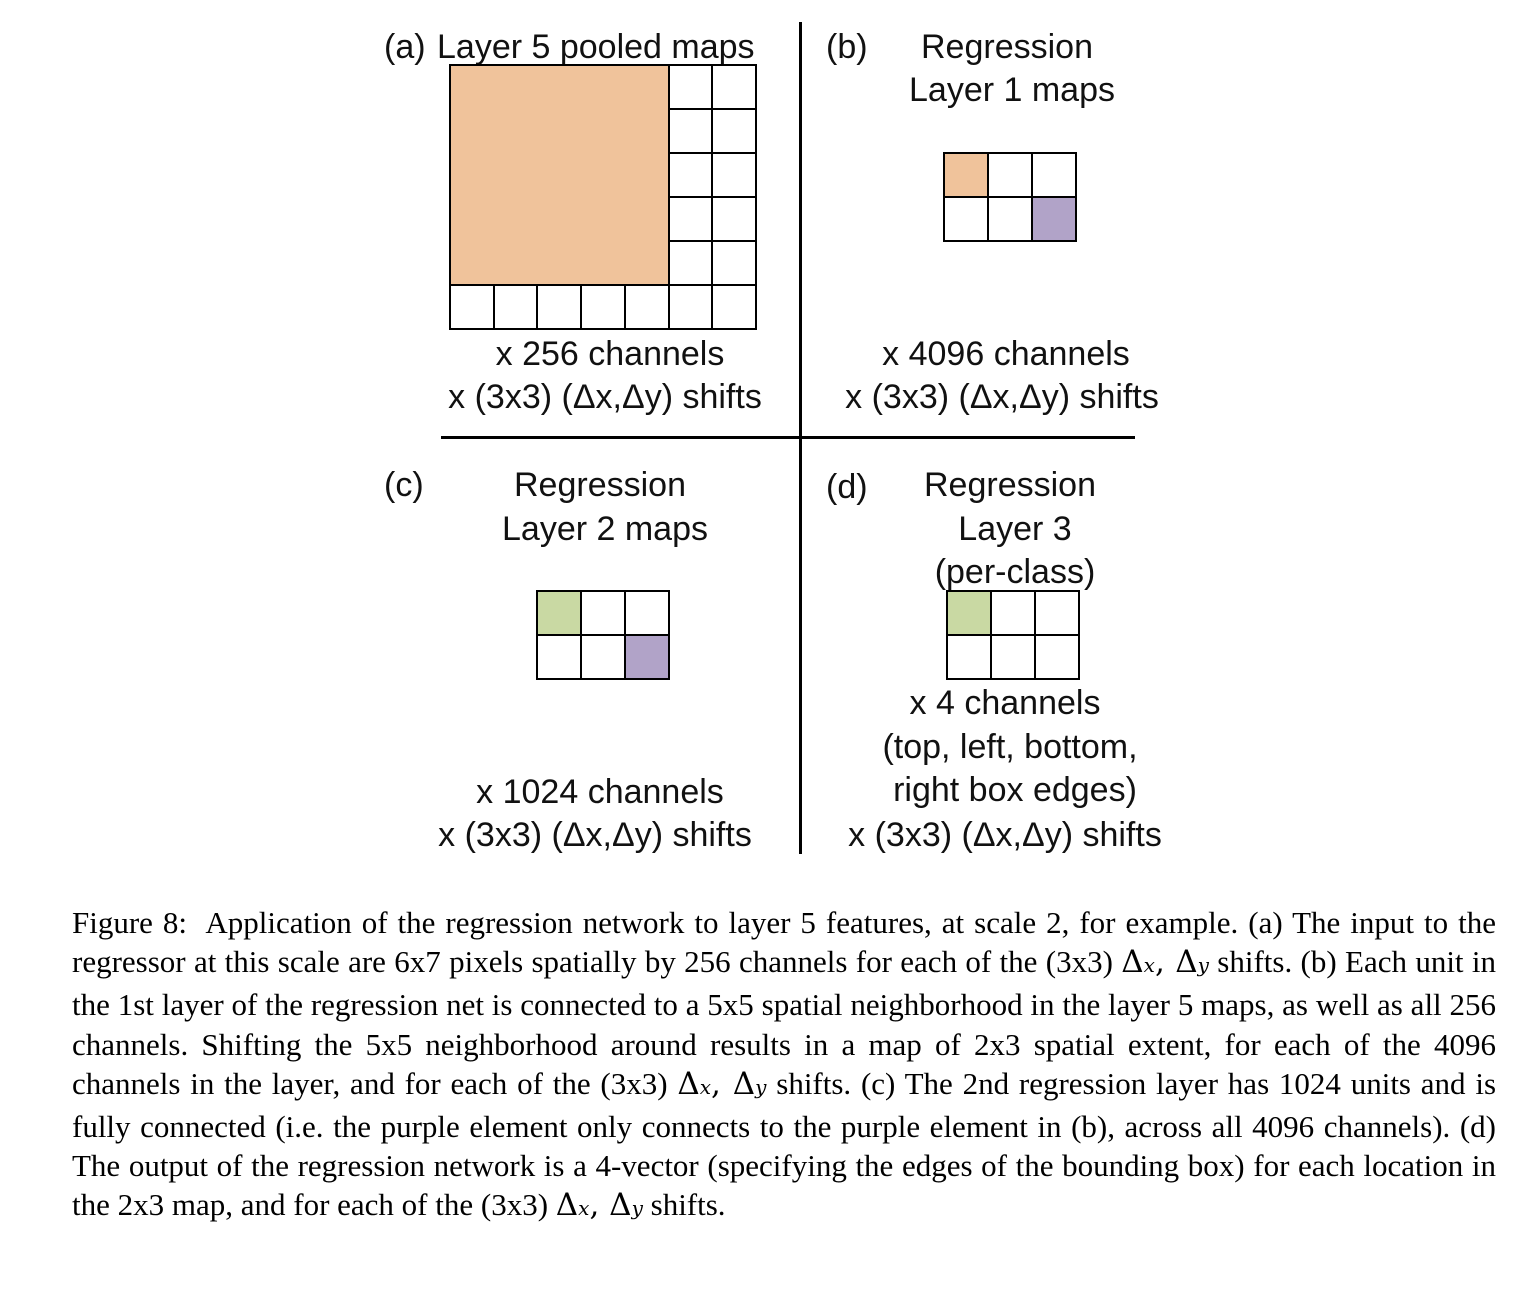 This screenshot has width=1534, height=1290. I want to click on panel-d-title-line1: Regression, so click(1010, 485).